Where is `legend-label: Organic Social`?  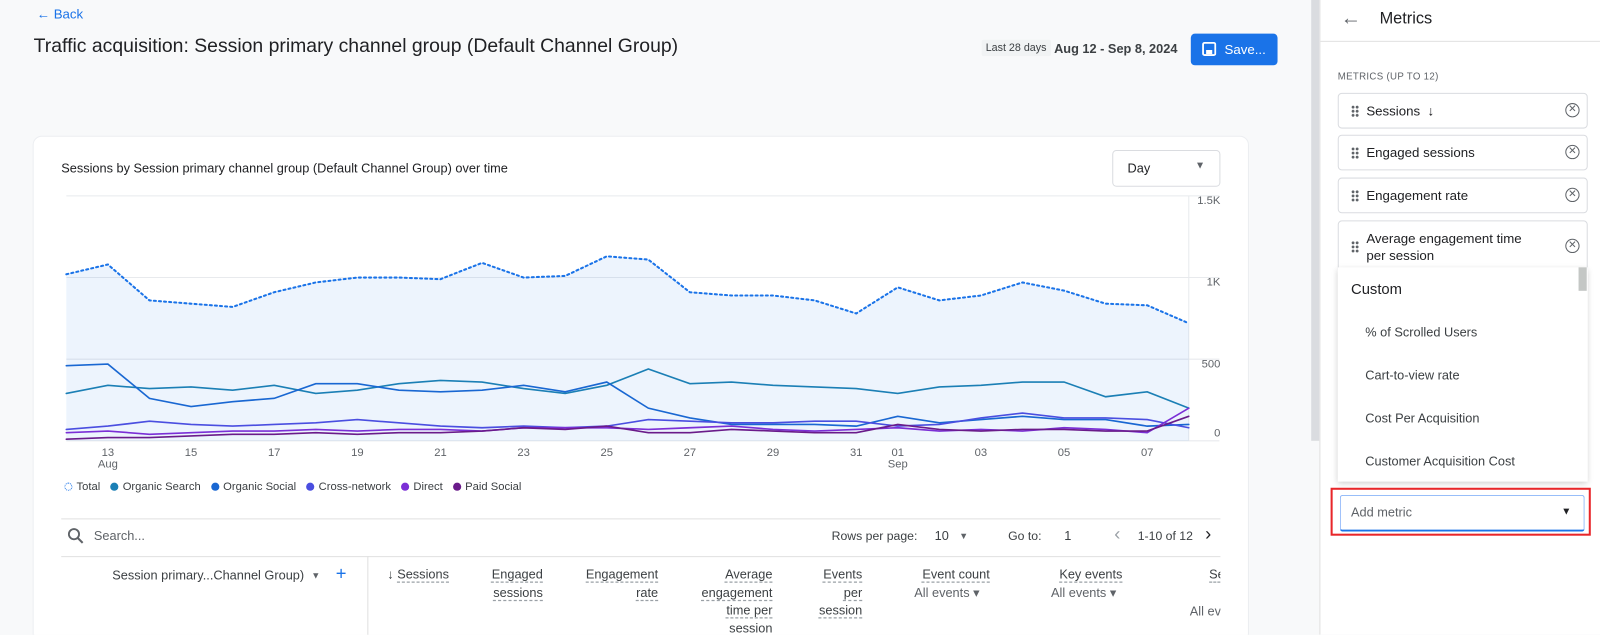 legend-label: Organic Social is located at coordinates (260, 486).